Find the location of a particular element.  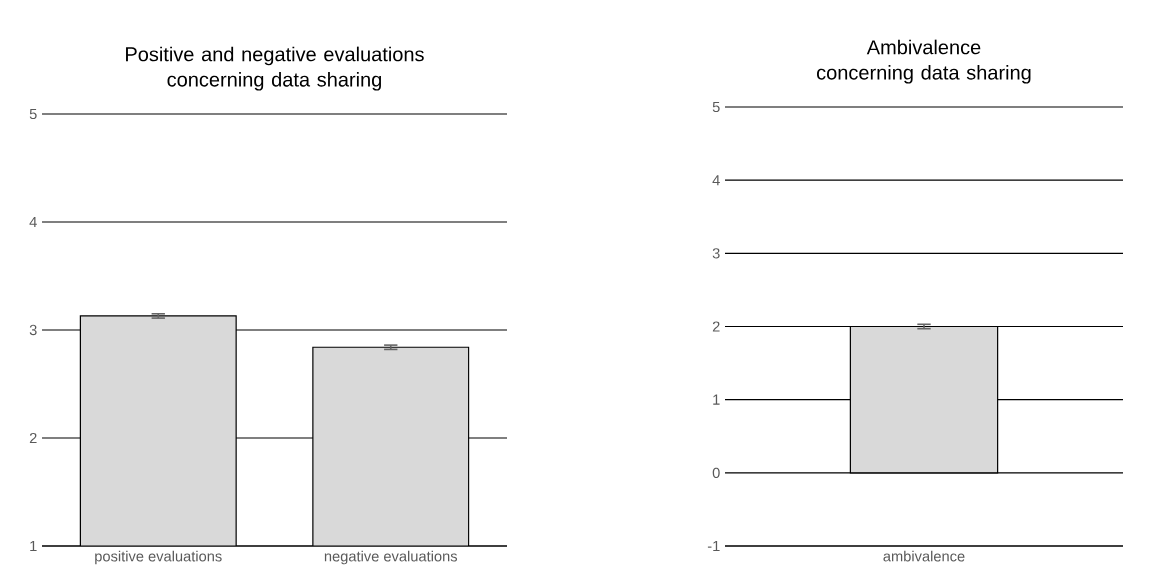

x-tick-label: ambivalence is located at coordinates (924, 556).